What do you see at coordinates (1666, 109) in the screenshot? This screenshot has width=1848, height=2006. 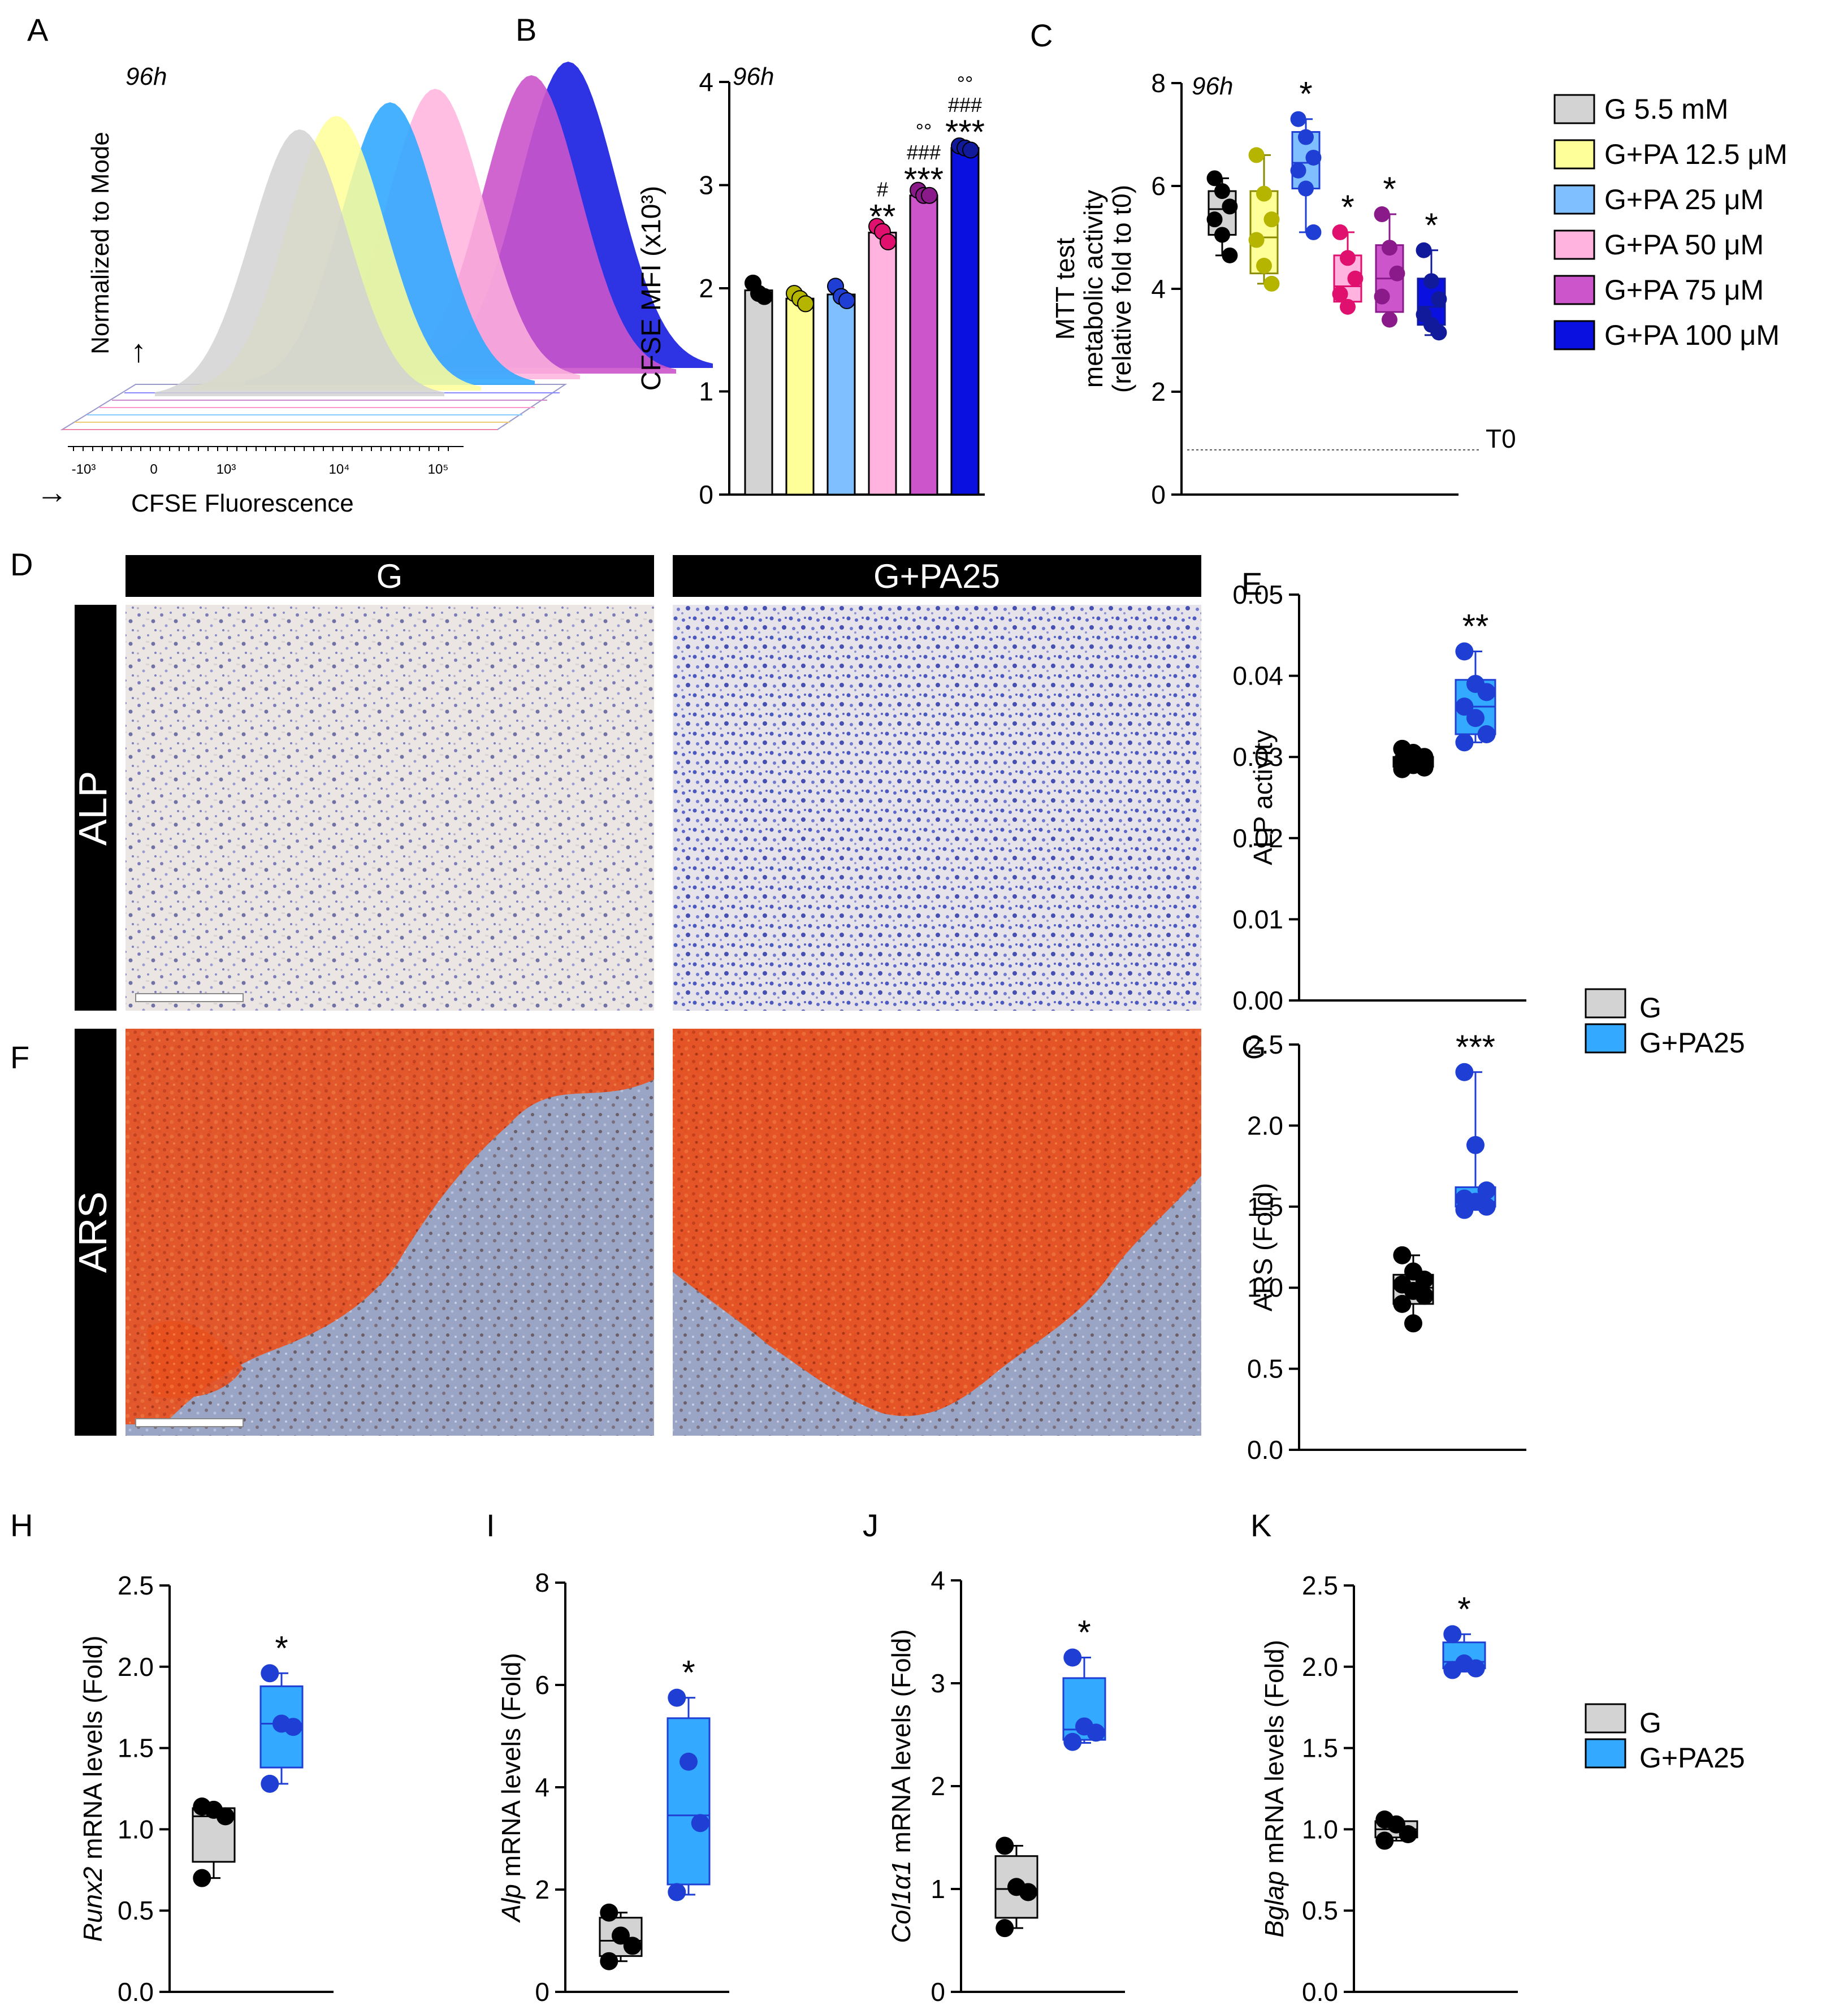 I see `legend-label: G 5.5 mM` at bounding box center [1666, 109].